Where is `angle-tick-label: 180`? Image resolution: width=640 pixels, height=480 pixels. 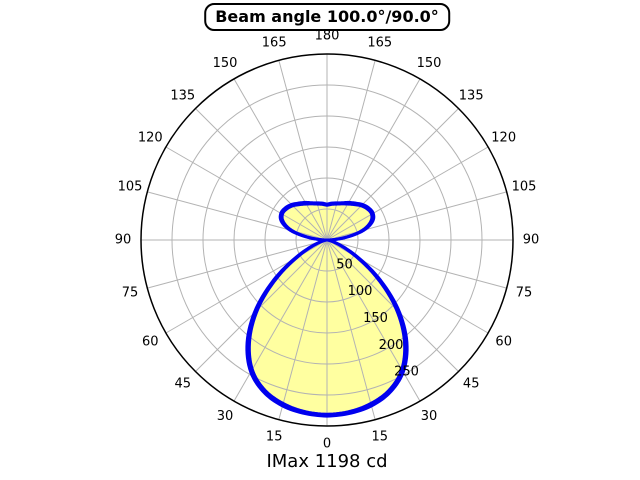 angle-tick-label: 180 is located at coordinates (327, 36).